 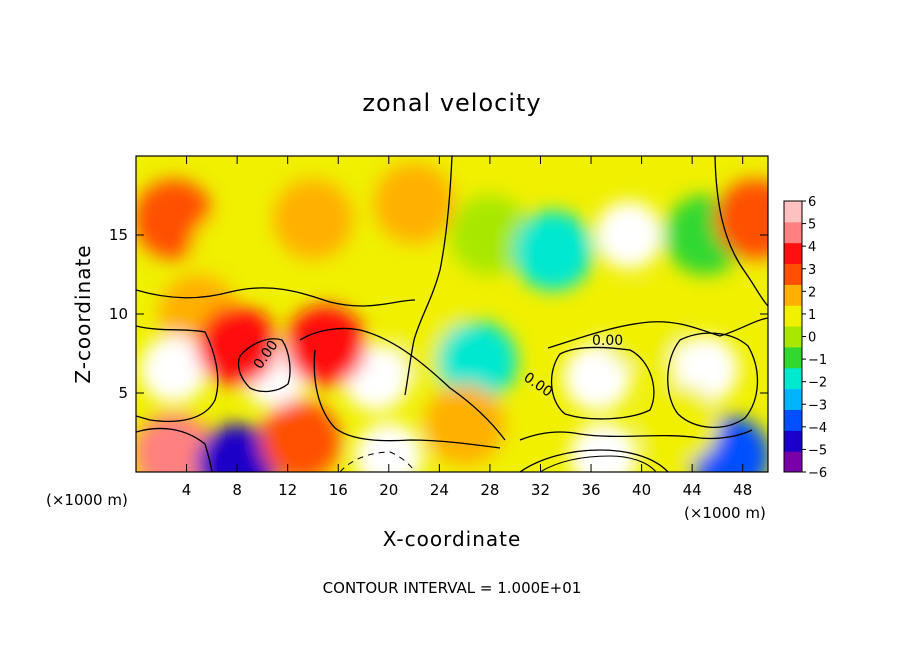 I want to click on colorbar-tick-label: −3, so click(x=817, y=405).